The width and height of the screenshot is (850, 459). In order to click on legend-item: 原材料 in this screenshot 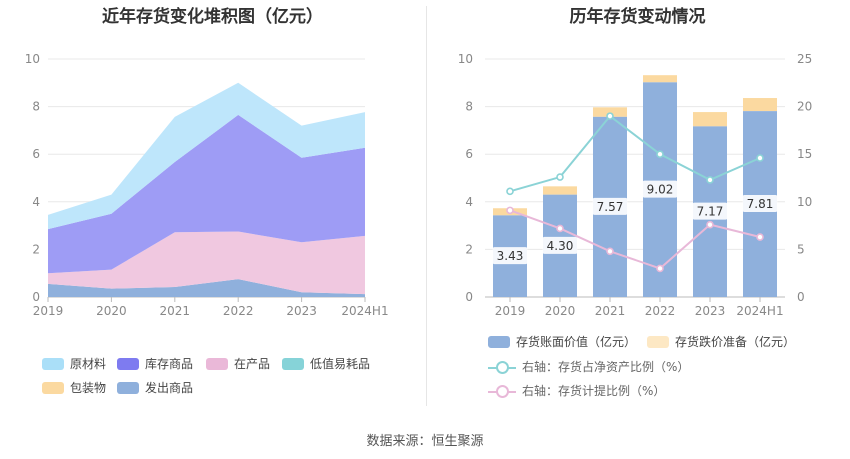, I will do `click(74, 363)`.